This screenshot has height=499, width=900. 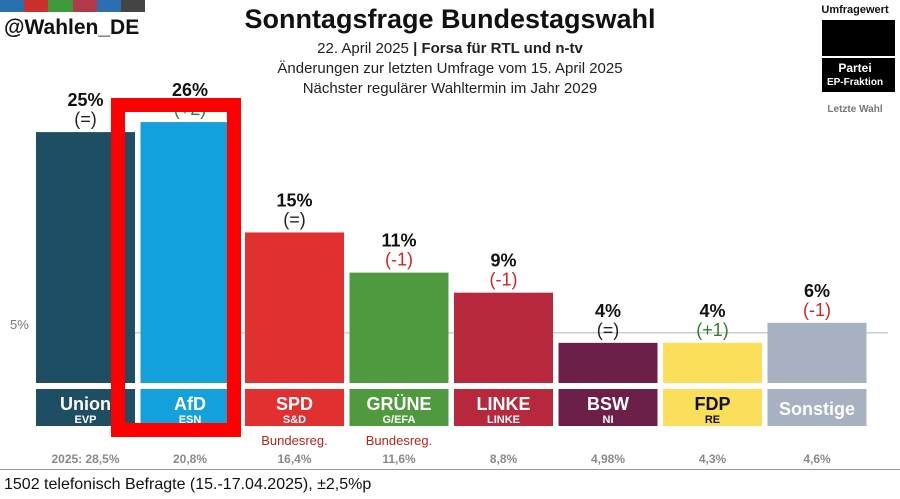 I want to click on legend-party-swatch, so click(x=858, y=75).